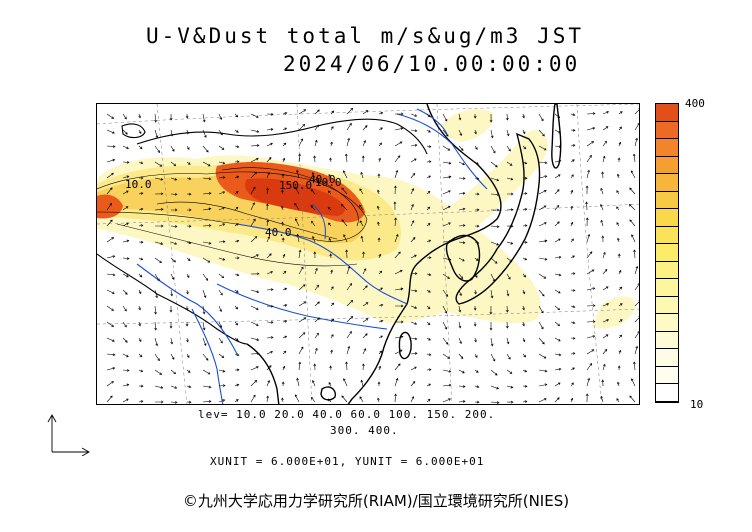 The image size is (752, 532). Describe the element at coordinates (304, 254) in the screenshot. I see `grid-line` at that location.